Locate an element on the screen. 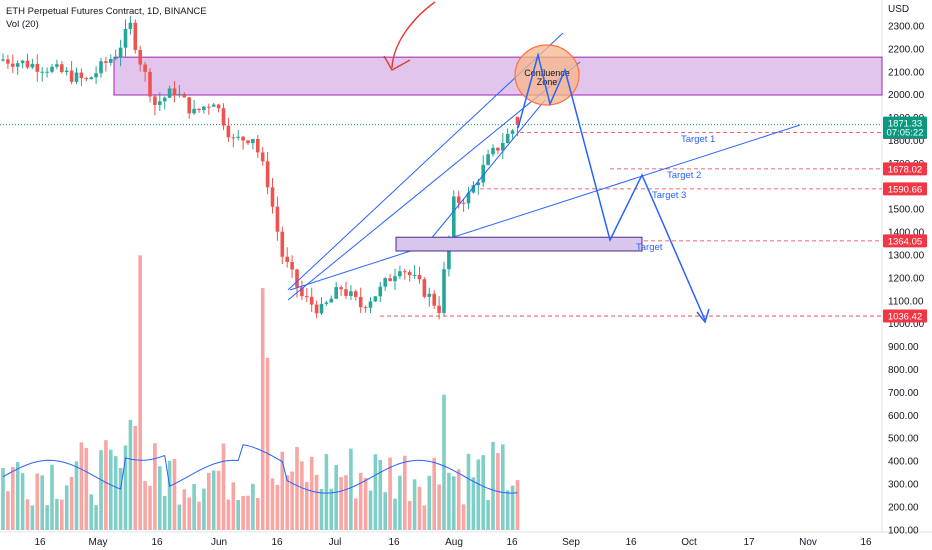  level-price-text: 1590.66 is located at coordinates (905, 189).